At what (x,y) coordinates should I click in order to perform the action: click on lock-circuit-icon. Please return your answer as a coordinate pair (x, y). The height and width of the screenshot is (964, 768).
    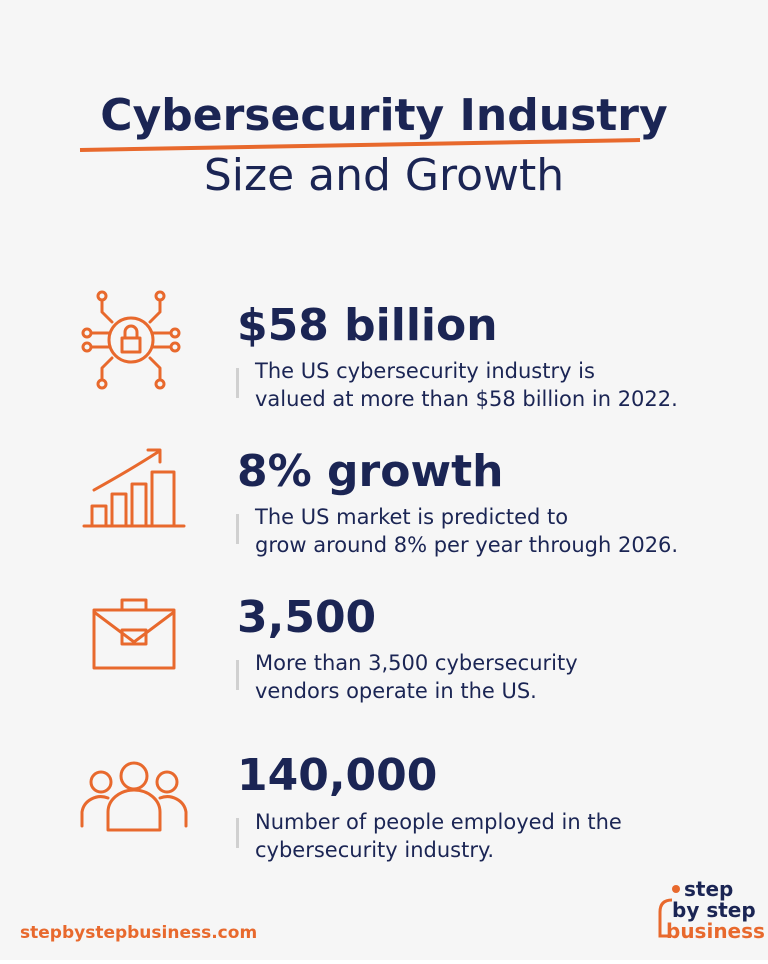
    Looking at the image, I should click on (131, 340).